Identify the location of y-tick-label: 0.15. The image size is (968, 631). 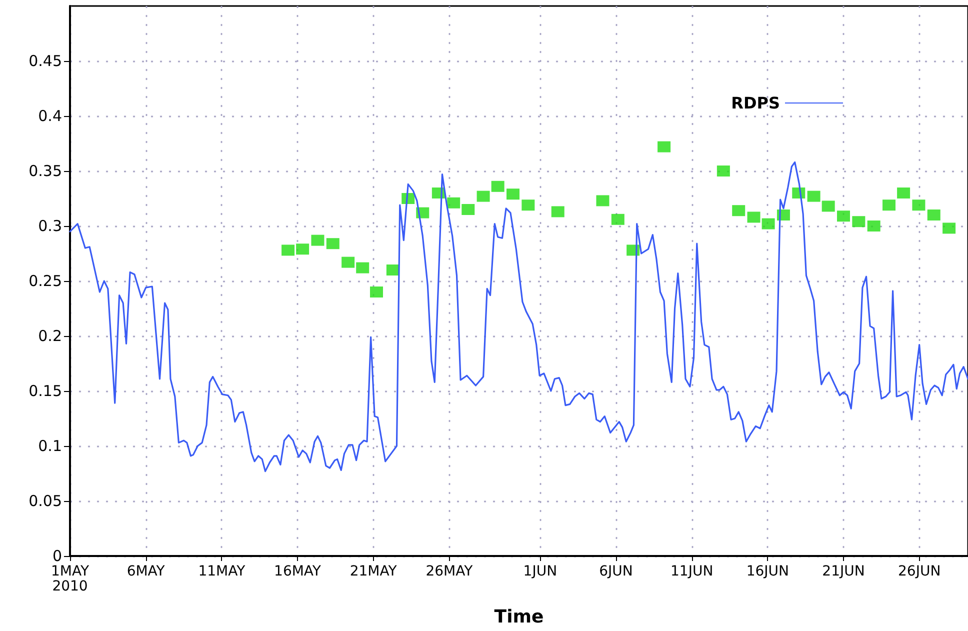
(45, 391).